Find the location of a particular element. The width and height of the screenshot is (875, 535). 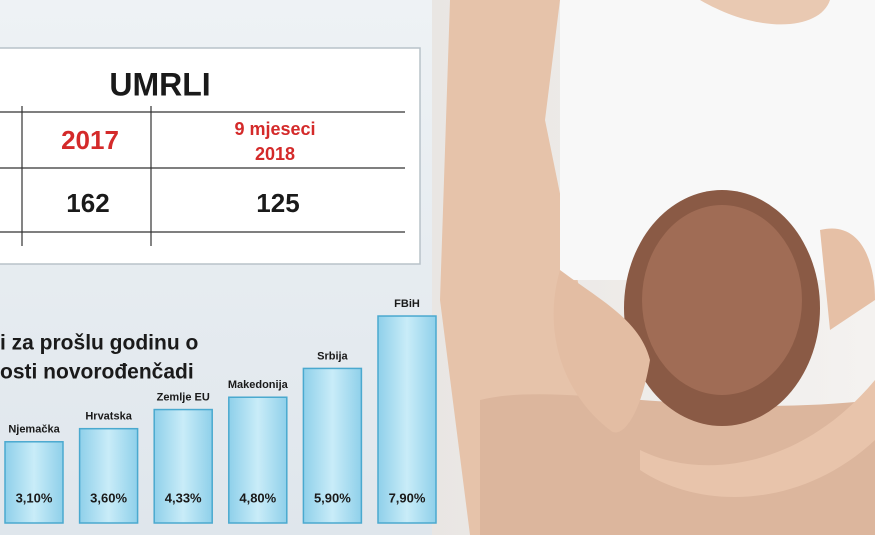

value-label: 7,90% is located at coordinates (407, 497).